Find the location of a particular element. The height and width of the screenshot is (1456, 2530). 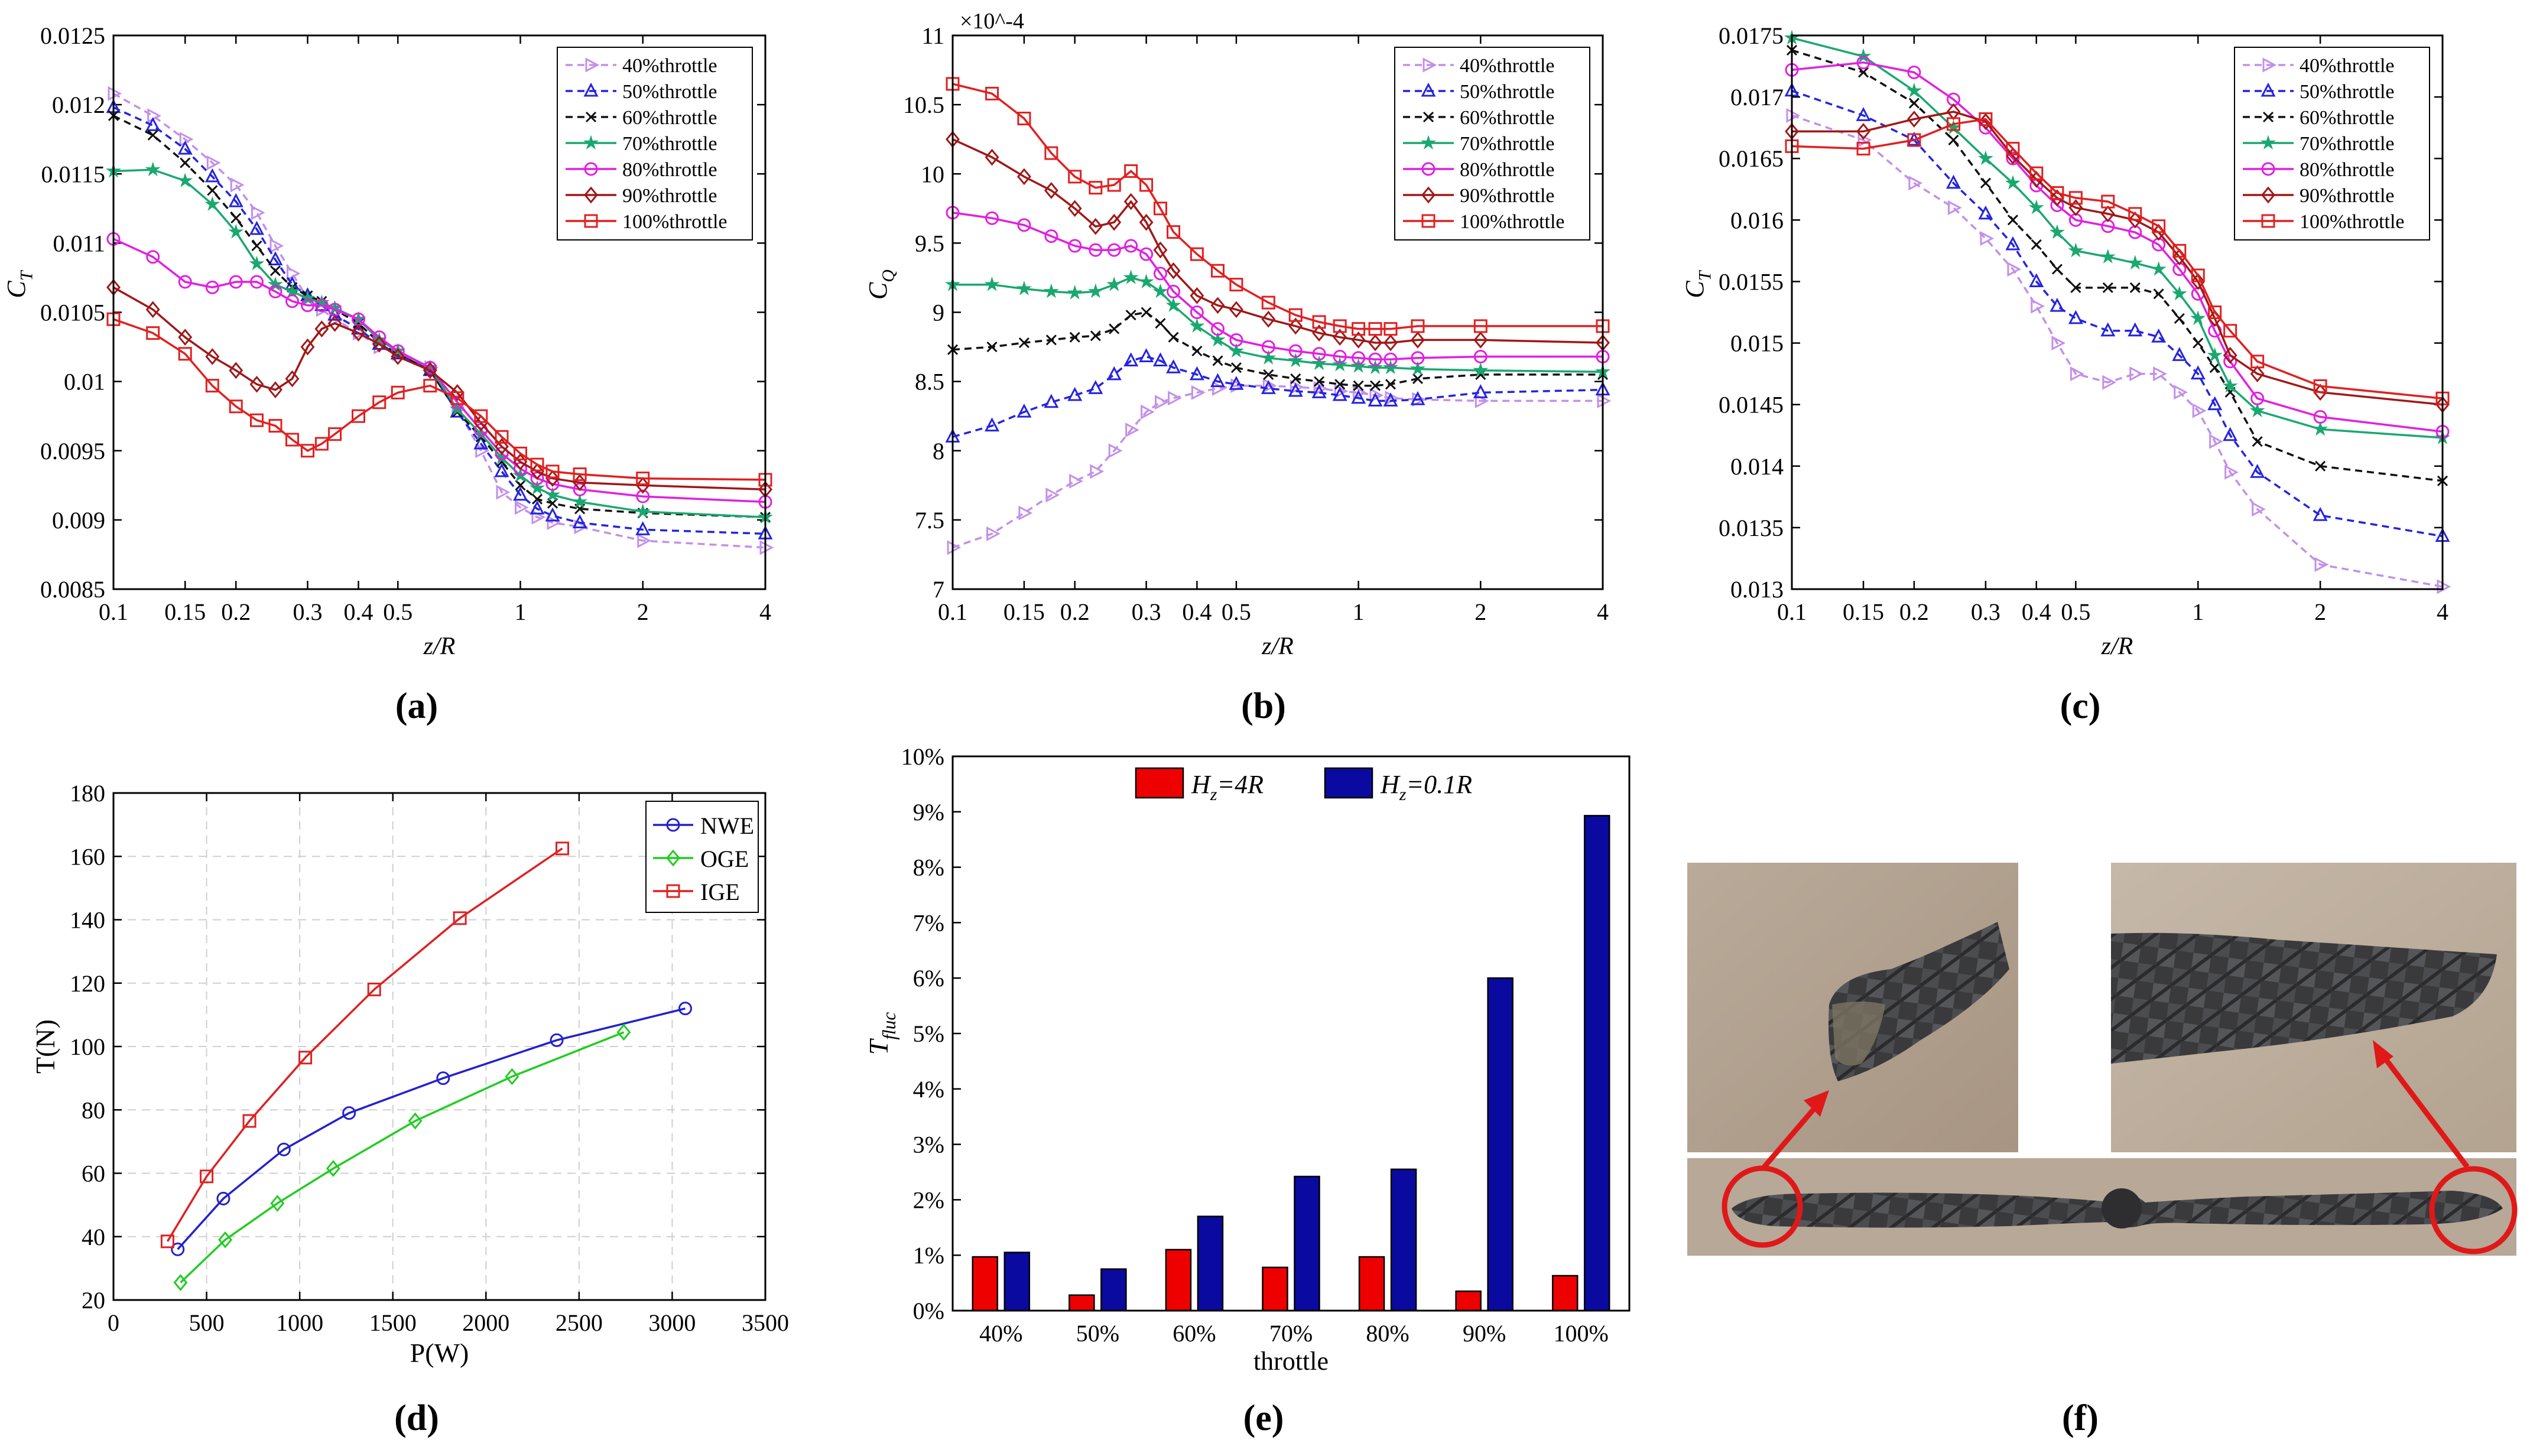

x-tick-label: 0.4 is located at coordinates (2036, 612).